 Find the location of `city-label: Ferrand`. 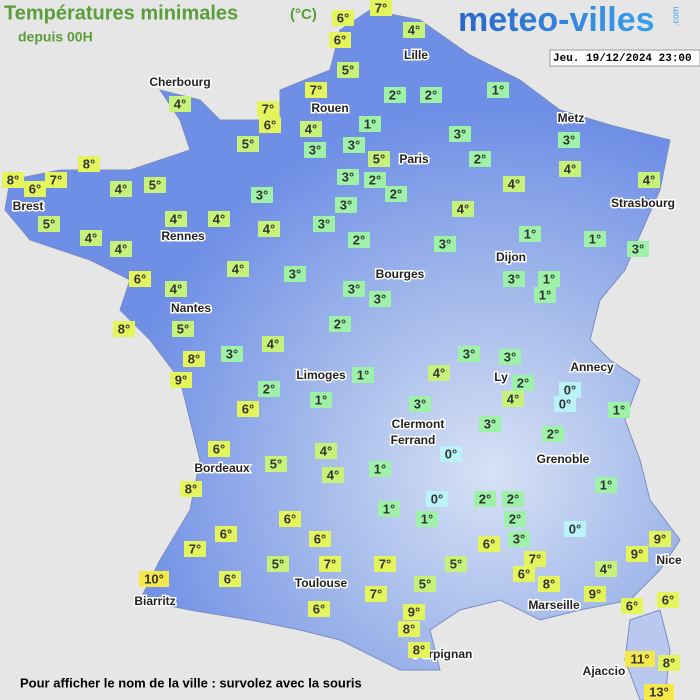

city-label: Ferrand is located at coordinates (413, 440).